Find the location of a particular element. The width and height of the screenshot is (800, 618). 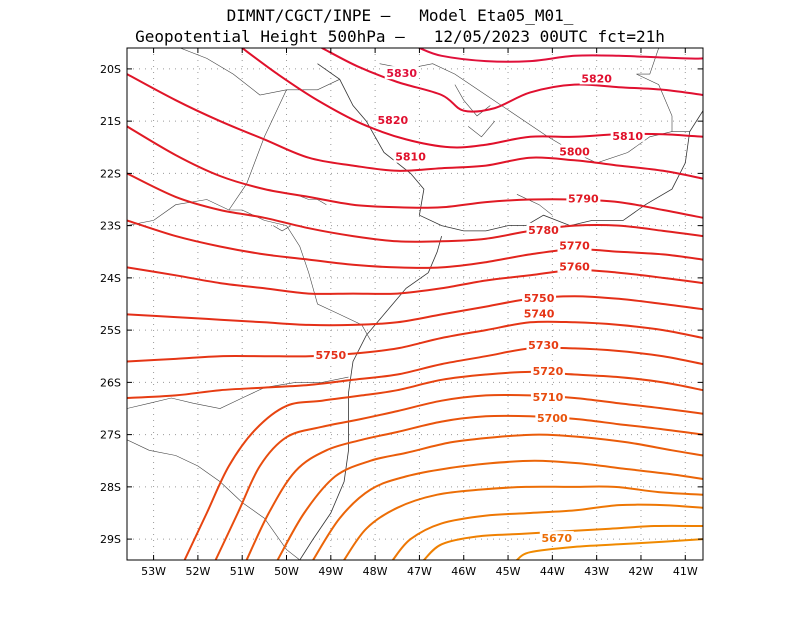

y-tick-label: 20S is located at coordinates (110, 69).